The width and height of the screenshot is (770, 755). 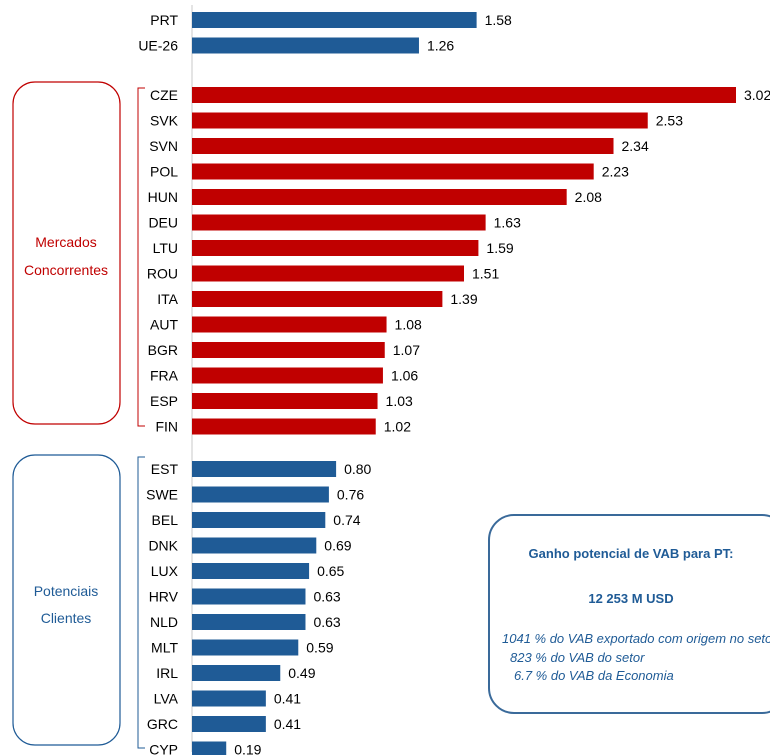 What do you see at coordinates (259, 520) in the screenshot?
I see `bar-bel` at bounding box center [259, 520].